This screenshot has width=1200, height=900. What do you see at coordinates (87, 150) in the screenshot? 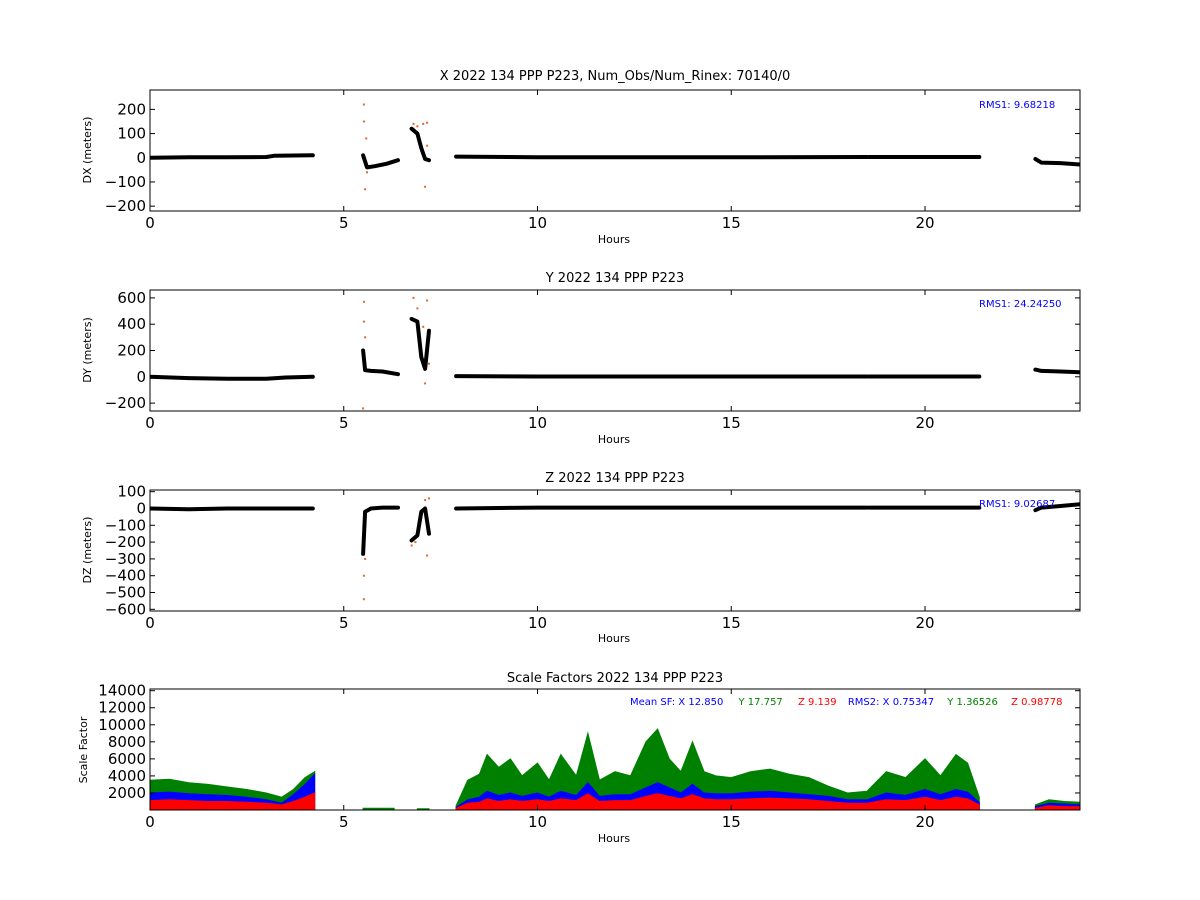
I see `panel-dx-ylabel: DX (meters)` at bounding box center [87, 150].